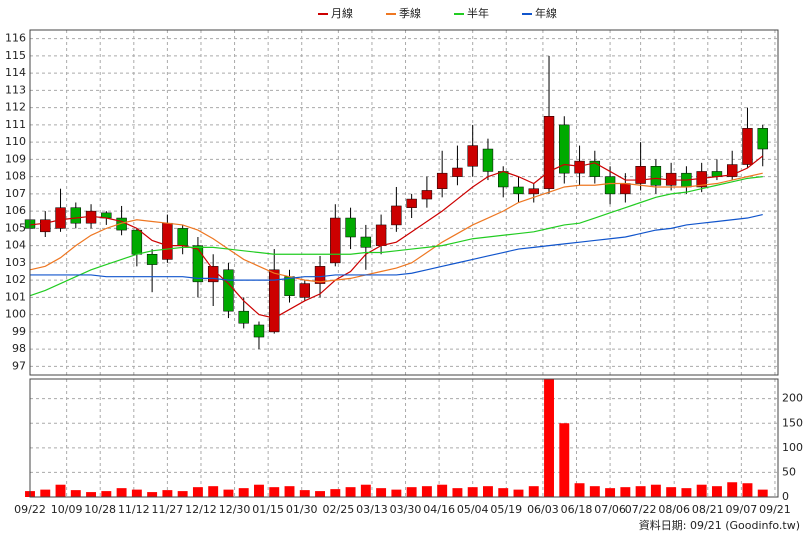  Describe the element at coordinates (543, 509) in the screenshot. I see `x-tick-label: 06/03` at that location.